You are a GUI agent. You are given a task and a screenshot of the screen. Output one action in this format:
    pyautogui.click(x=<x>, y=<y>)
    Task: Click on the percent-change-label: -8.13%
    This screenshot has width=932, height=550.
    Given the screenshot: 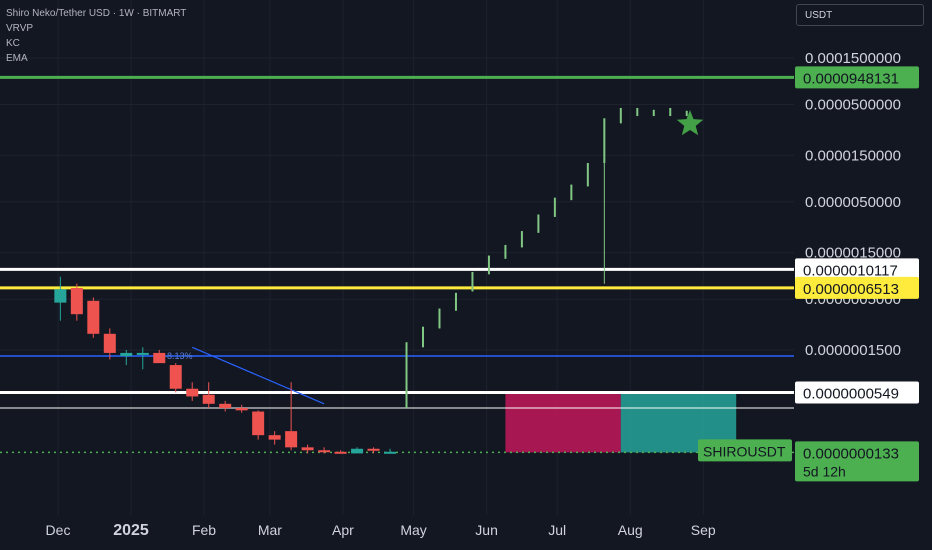 What is the action you would take?
    pyautogui.click(x=178, y=356)
    